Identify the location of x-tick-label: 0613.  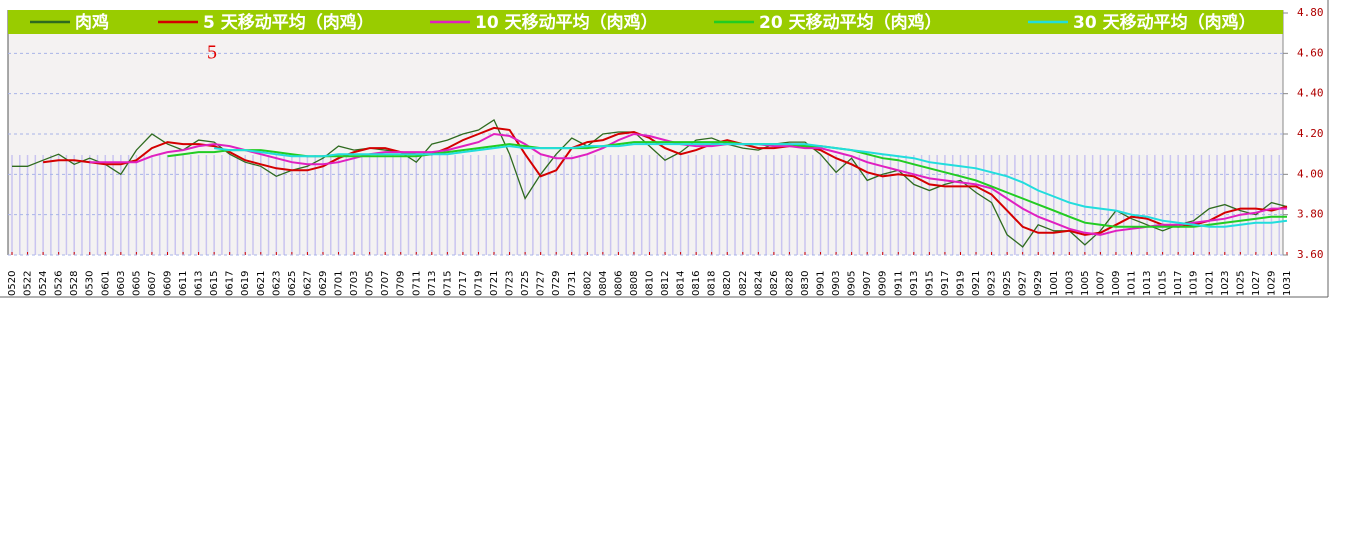
(199, 283).